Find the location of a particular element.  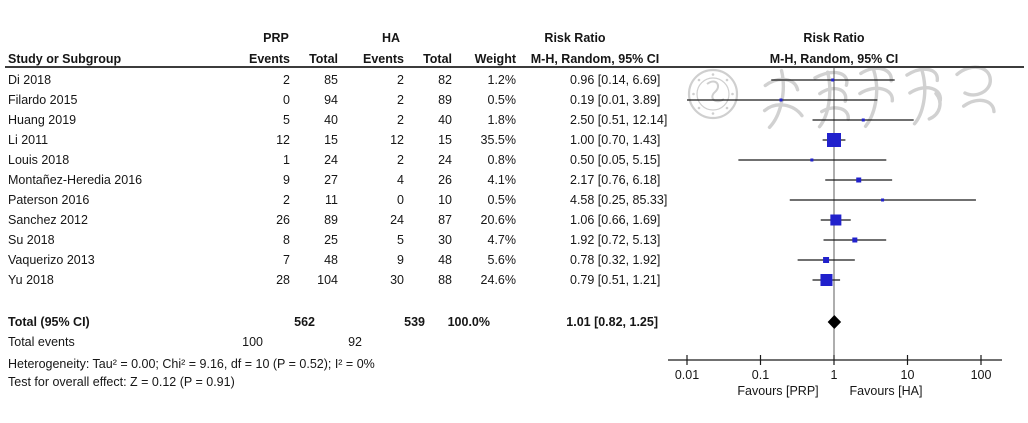

prp-events: 26 is located at coordinates (283, 220).